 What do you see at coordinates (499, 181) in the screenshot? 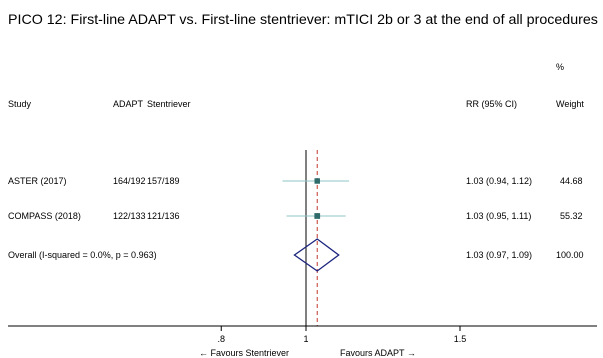
I see `effect-estimate: 1.03 (0.94, 1.12)` at bounding box center [499, 181].